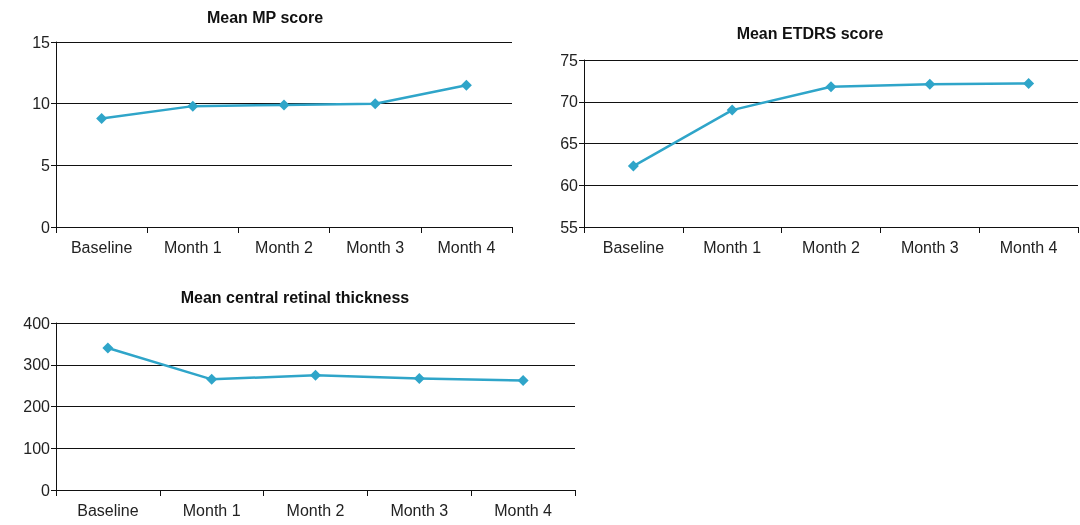 This screenshot has height=525, width=1080. What do you see at coordinates (41, 104) in the screenshot?
I see `y-tick-label: 10` at bounding box center [41, 104].